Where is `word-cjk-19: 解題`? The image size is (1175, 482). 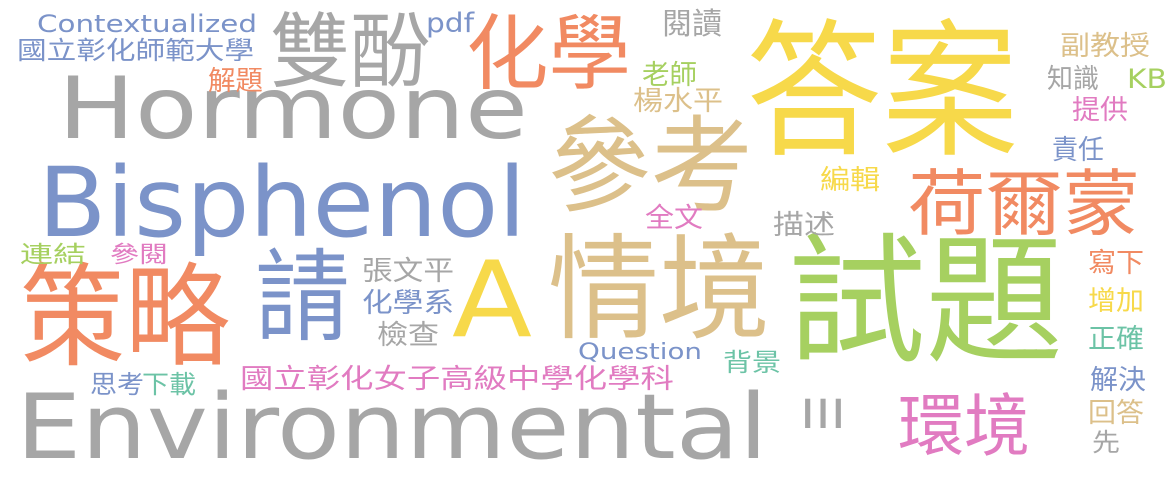 word-cjk-19: 解題 is located at coordinates (236, 81).